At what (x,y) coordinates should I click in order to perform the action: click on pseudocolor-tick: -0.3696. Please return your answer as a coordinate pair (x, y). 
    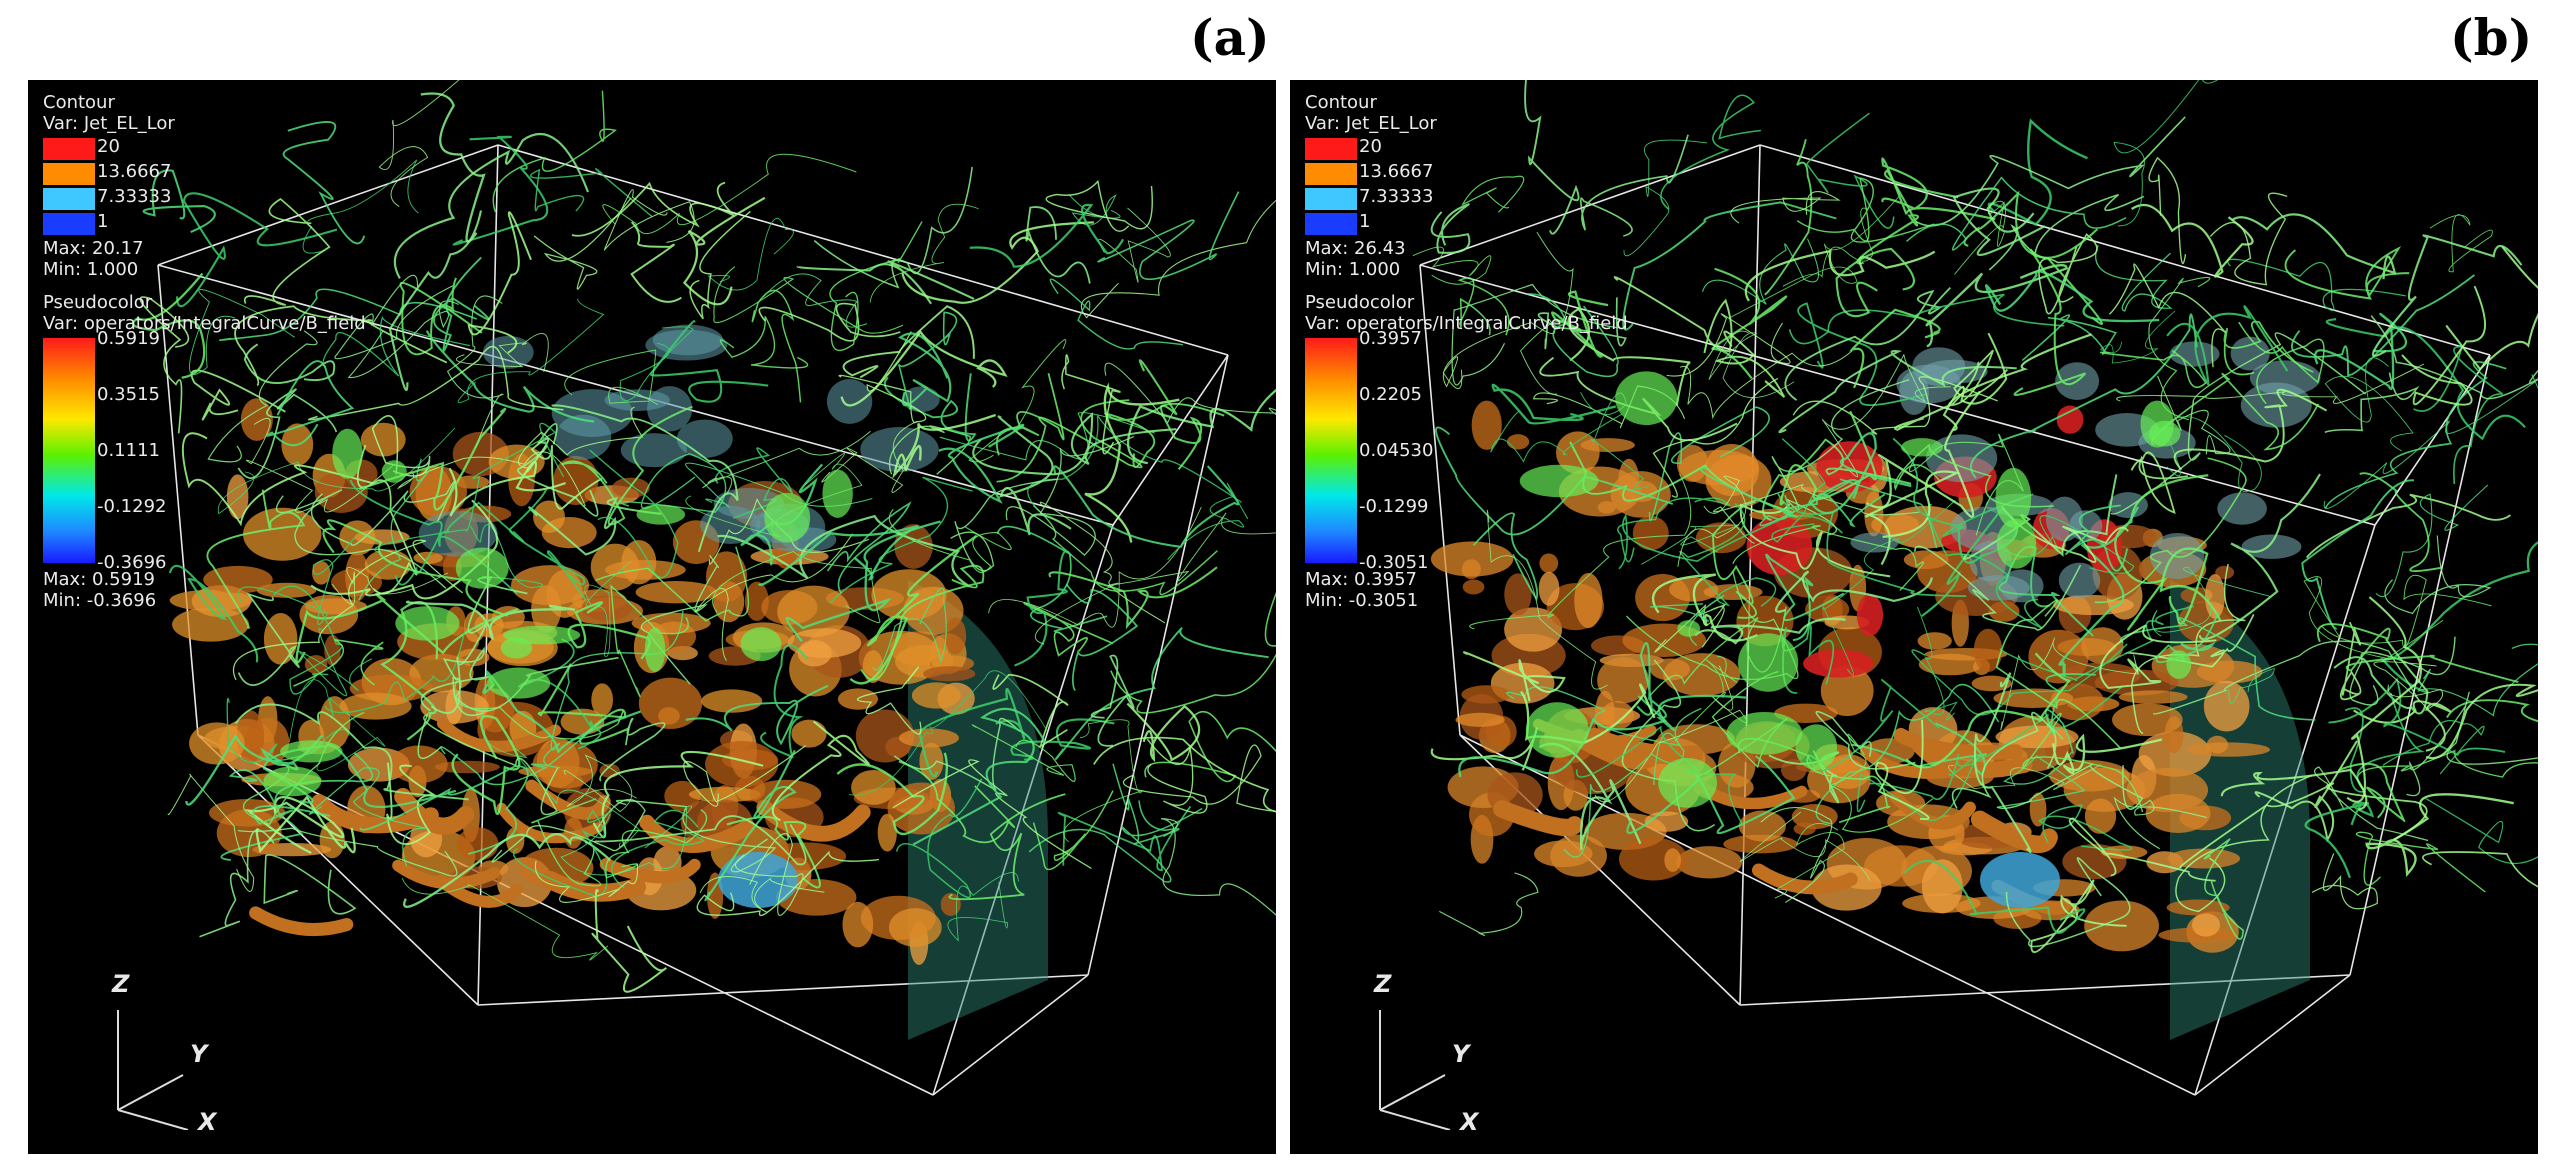
    Looking at the image, I should click on (132, 562).